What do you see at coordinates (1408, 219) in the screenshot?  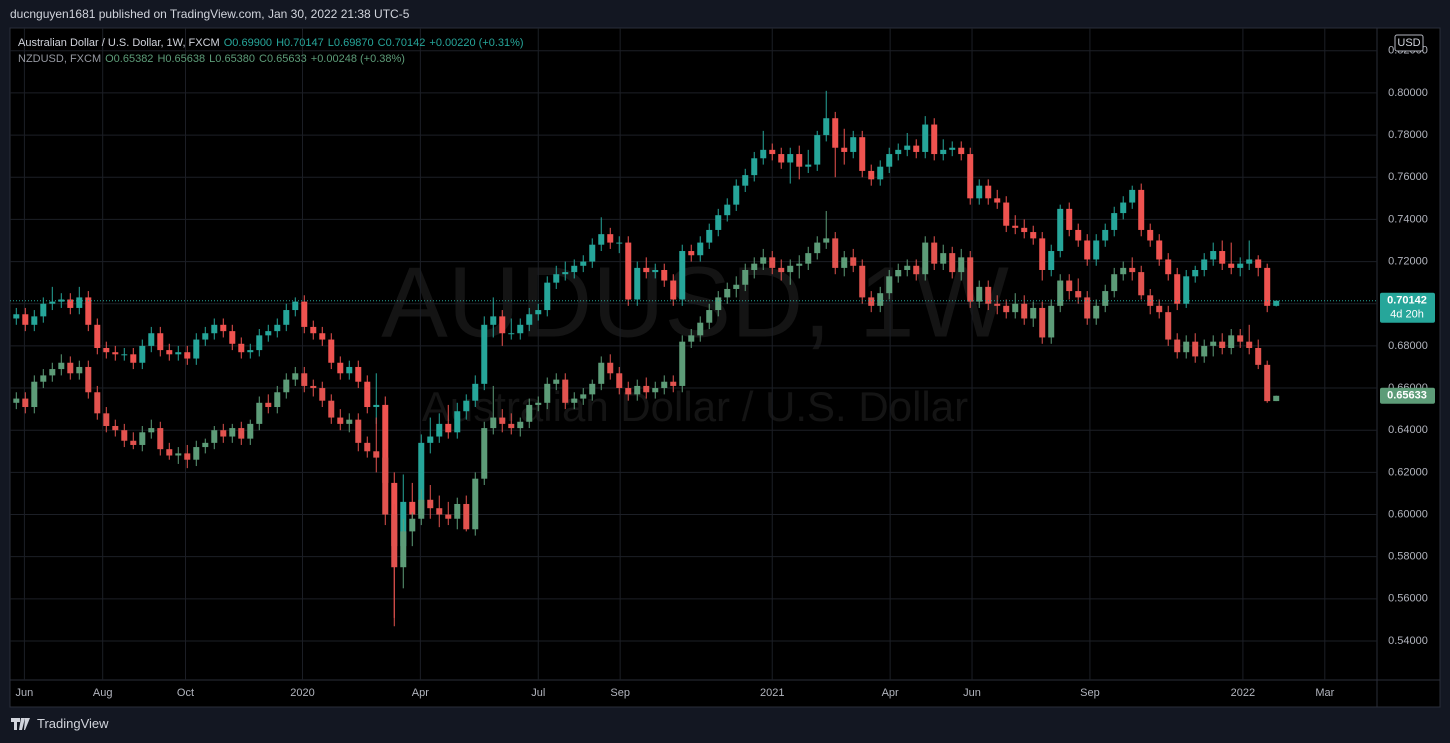 I see `y-tick-label: 0.74000` at bounding box center [1408, 219].